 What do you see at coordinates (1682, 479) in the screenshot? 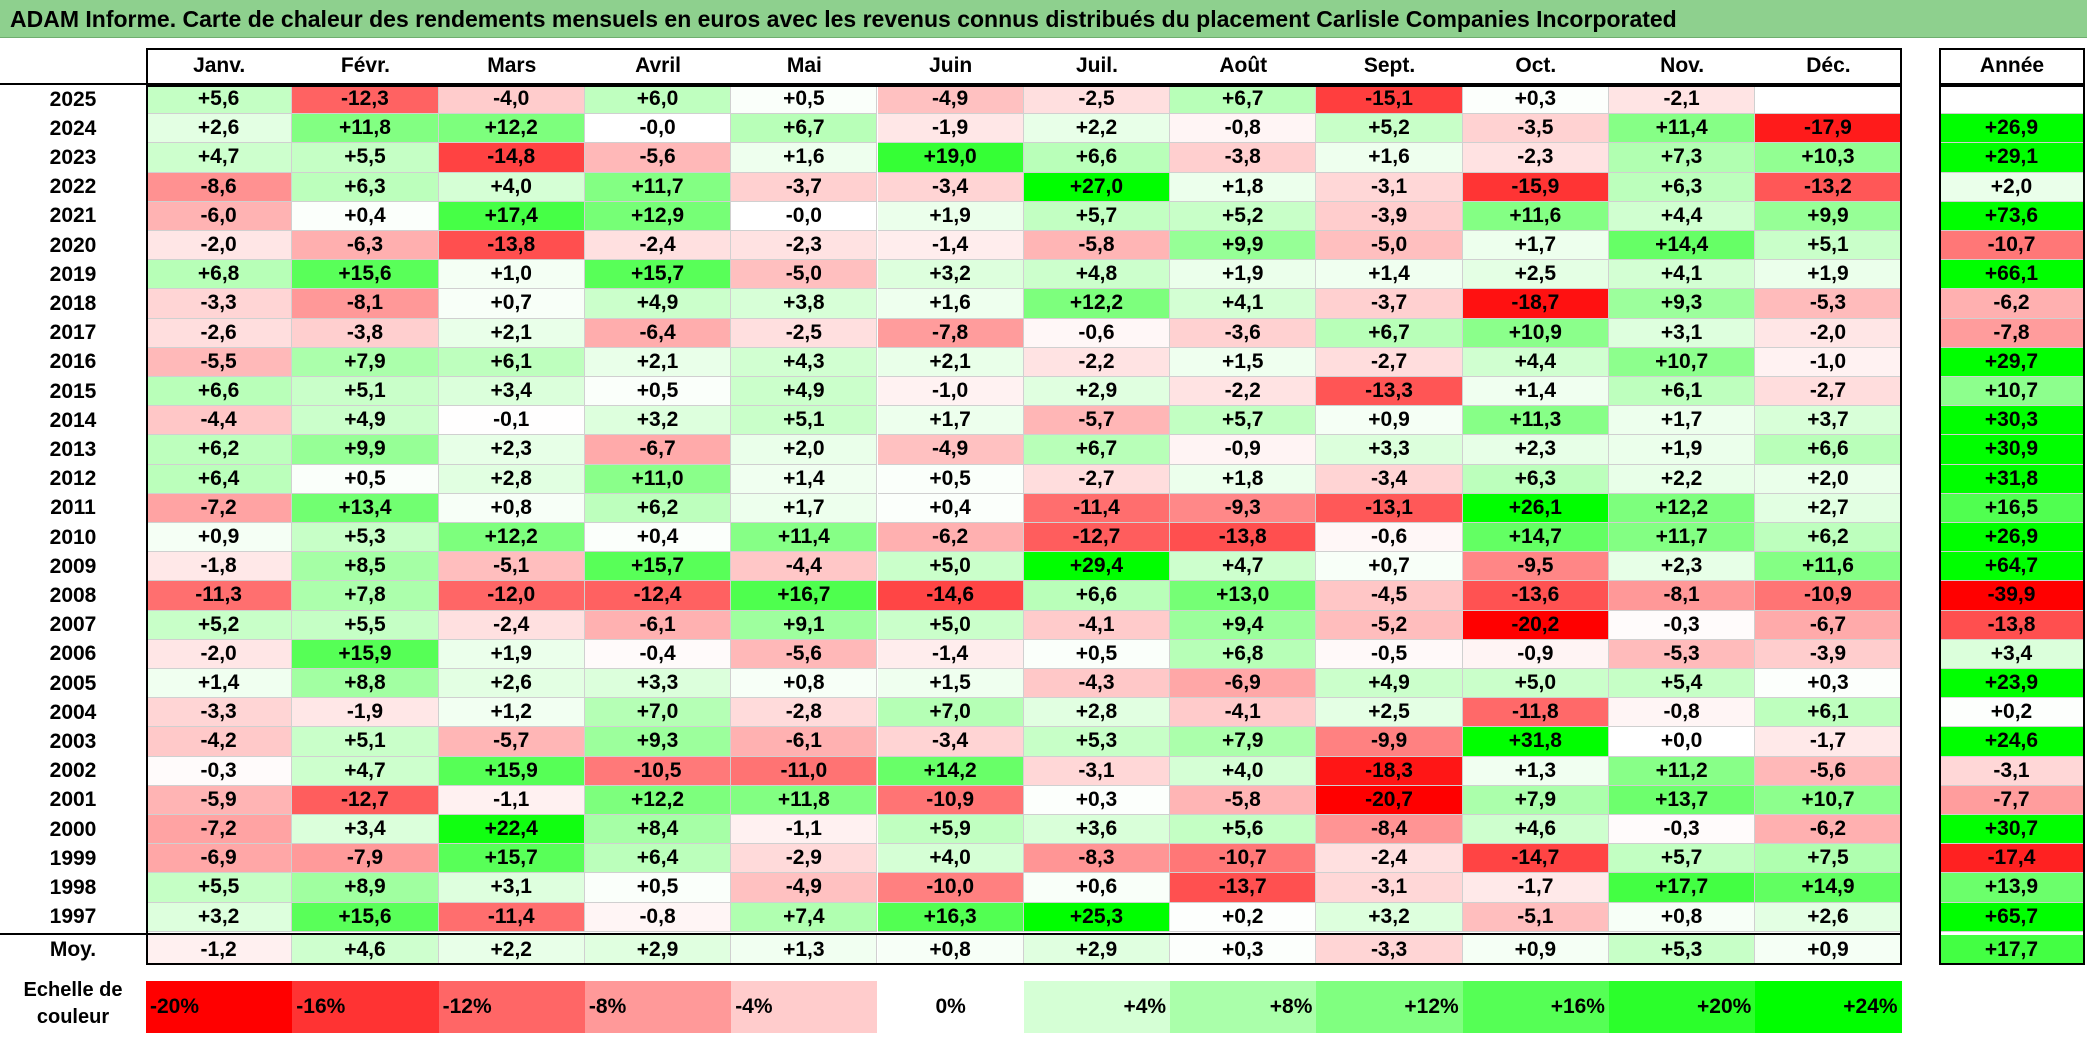
I see `heatmap-cell: +2,2` at bounding box center [1682, 479].